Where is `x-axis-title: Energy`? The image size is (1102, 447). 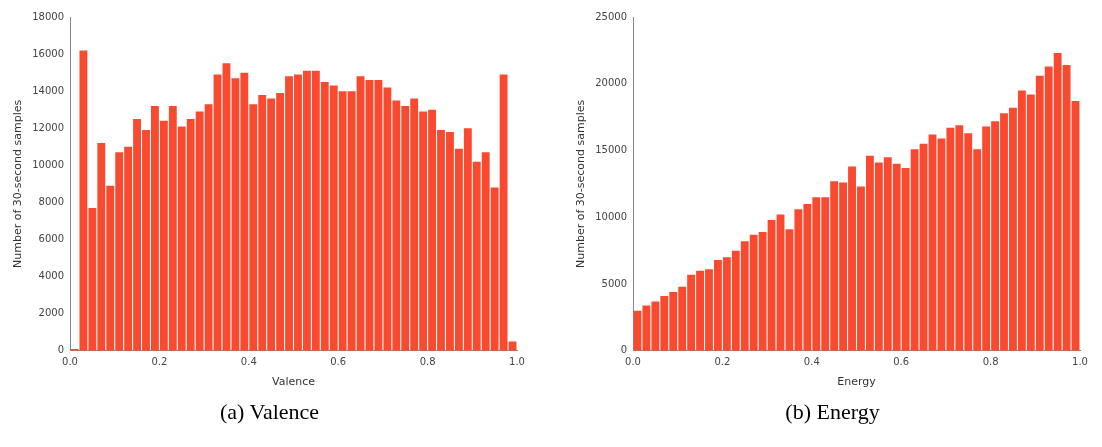 x-axis-title: Energy is located at coordinates (857, 382).